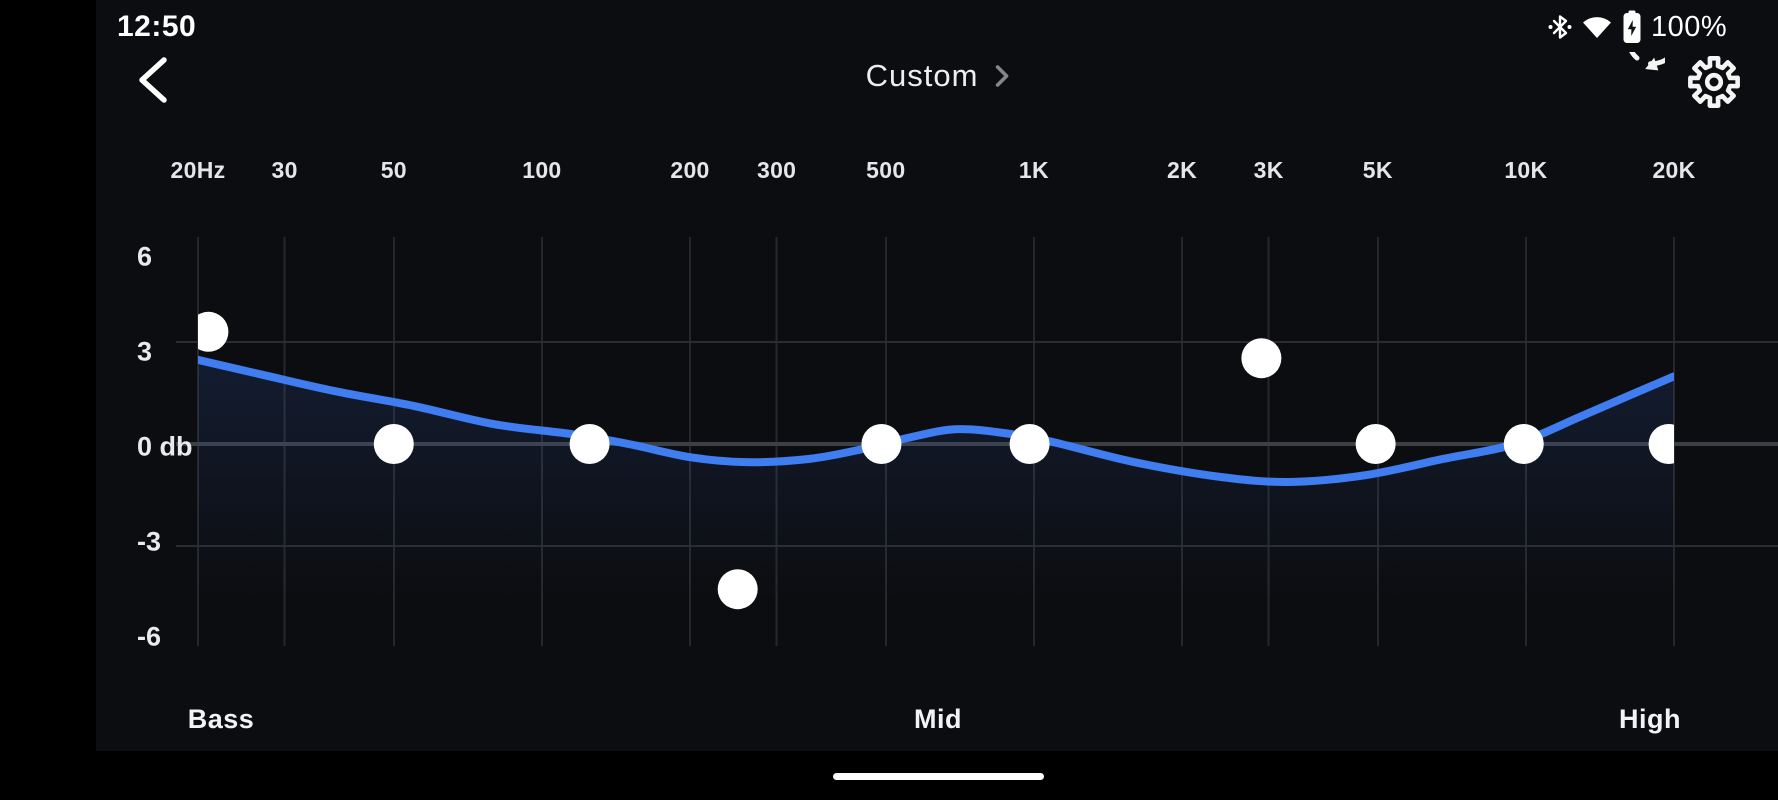 This screenshot has height=800, width=1778. I want to click on gesture-nav-area, so click(889, 775).